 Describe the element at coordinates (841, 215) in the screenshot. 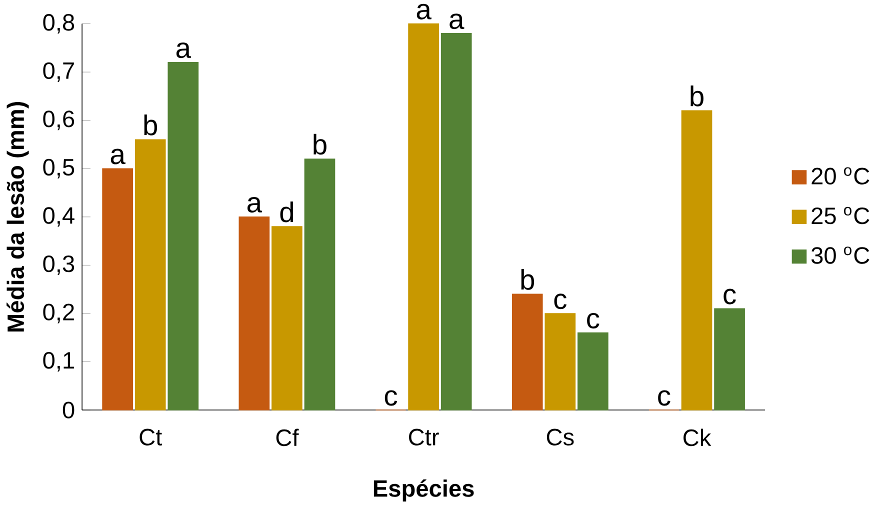

I see `legend-label: 25 $^{o}$C` at that location.